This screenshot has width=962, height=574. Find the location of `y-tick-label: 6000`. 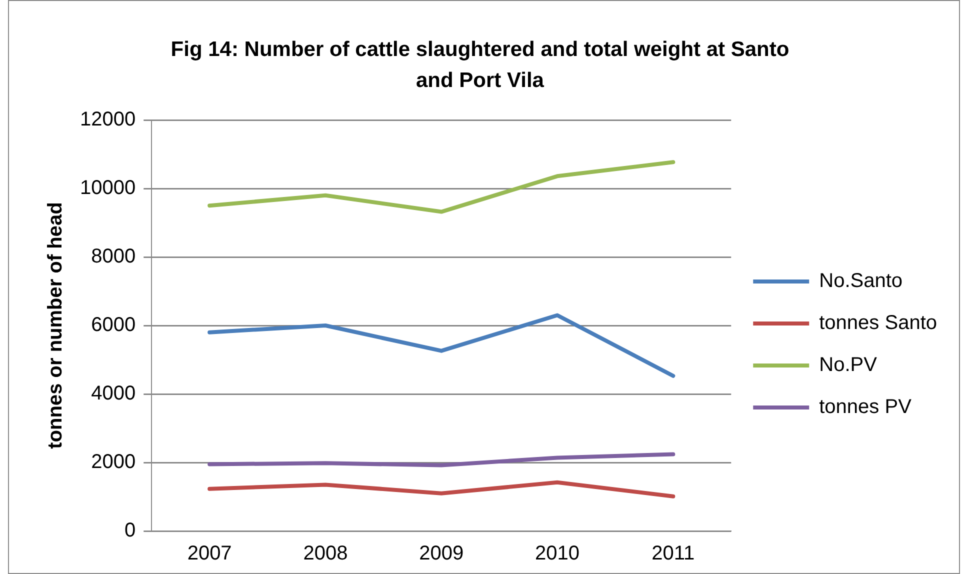

y-tick-label: 6000 is located at coordinates (113, 325).